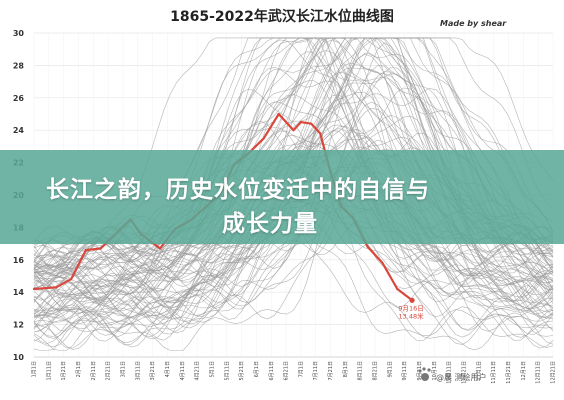 The width and height of the screenshot is (564, 400). Describe the element at coordinates (19, 130) in the screenshot. I see `y-tick-label: 24` at that location.